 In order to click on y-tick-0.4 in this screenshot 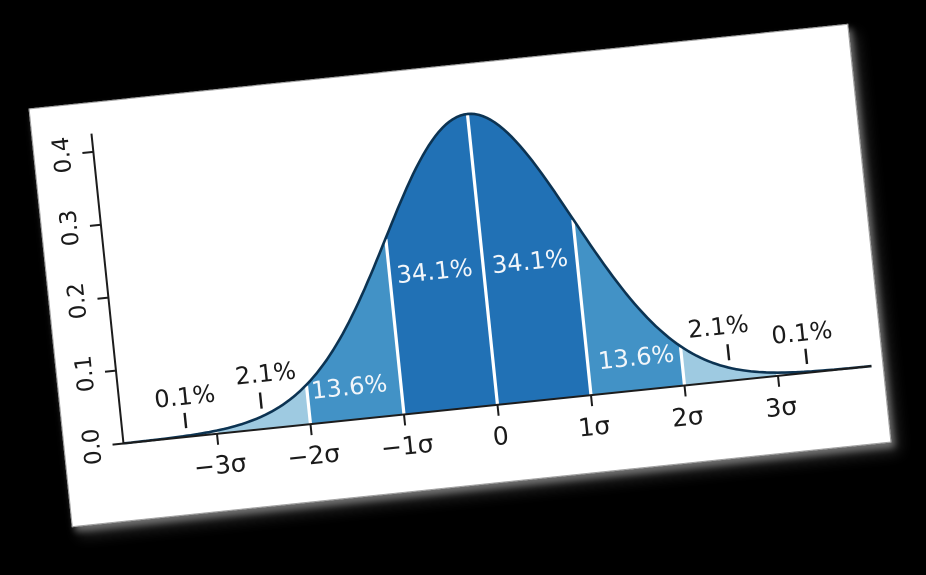, I will do `click(88, 152)`.